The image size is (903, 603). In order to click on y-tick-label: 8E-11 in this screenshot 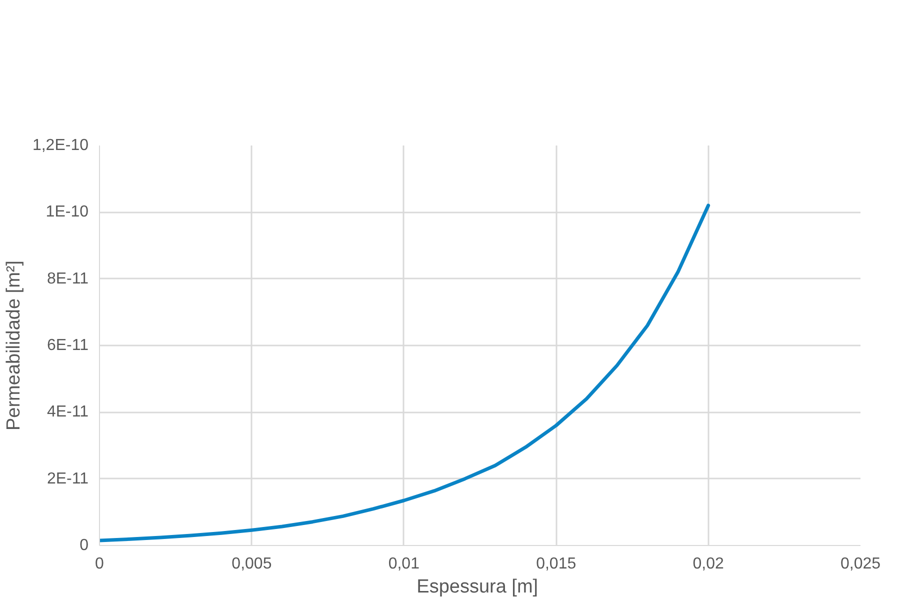, I will do `click(67, 279)`.